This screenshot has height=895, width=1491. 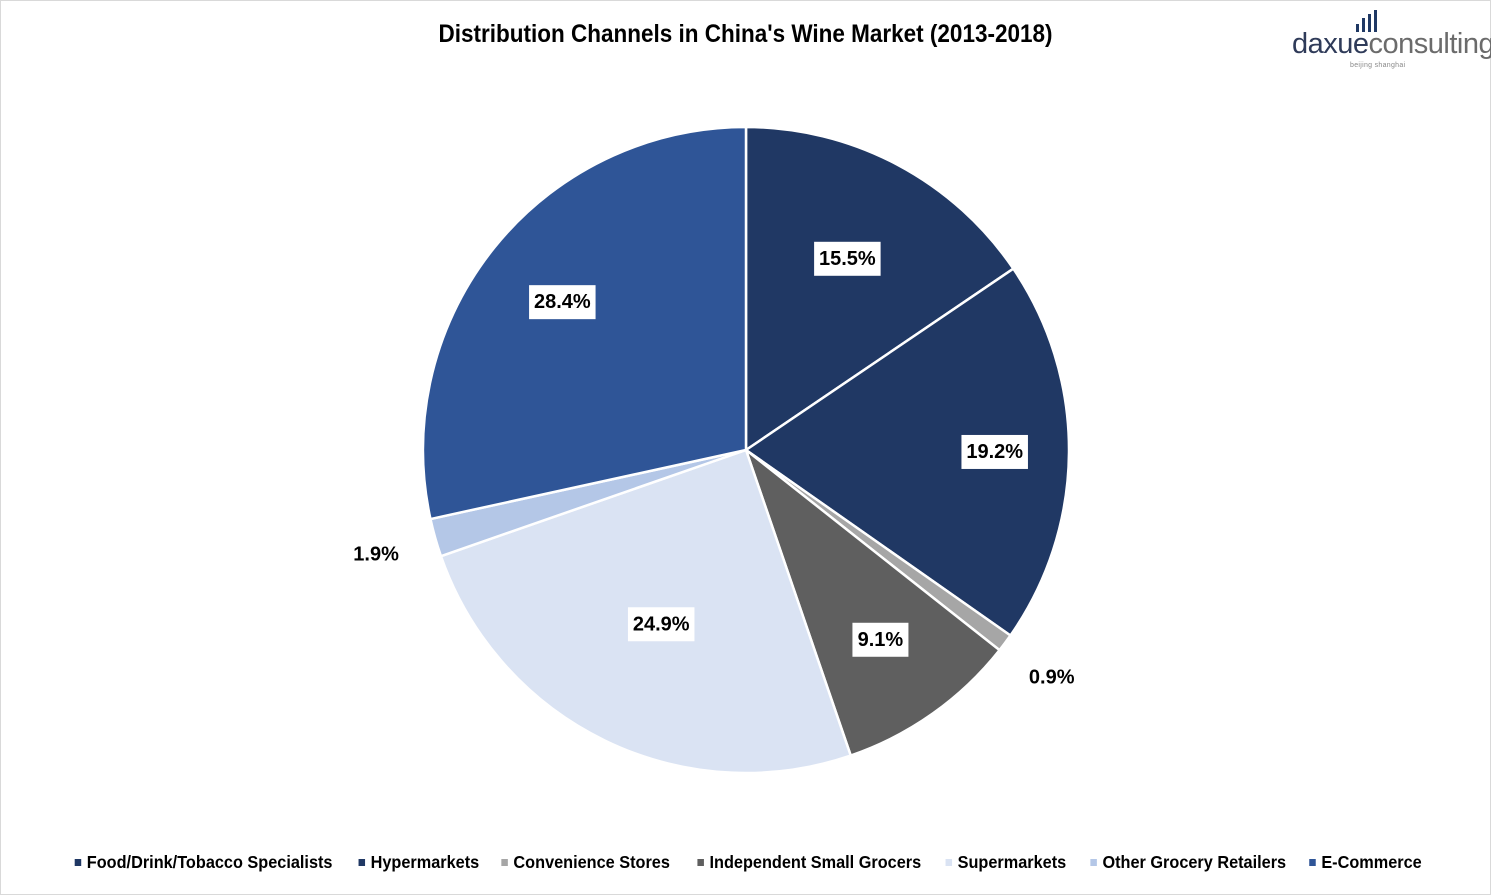 What do you see at coordinates (872, 602) in the screenshot?
I see `pie-slice-independent-small-grocers` at bounding box center [872, 602].